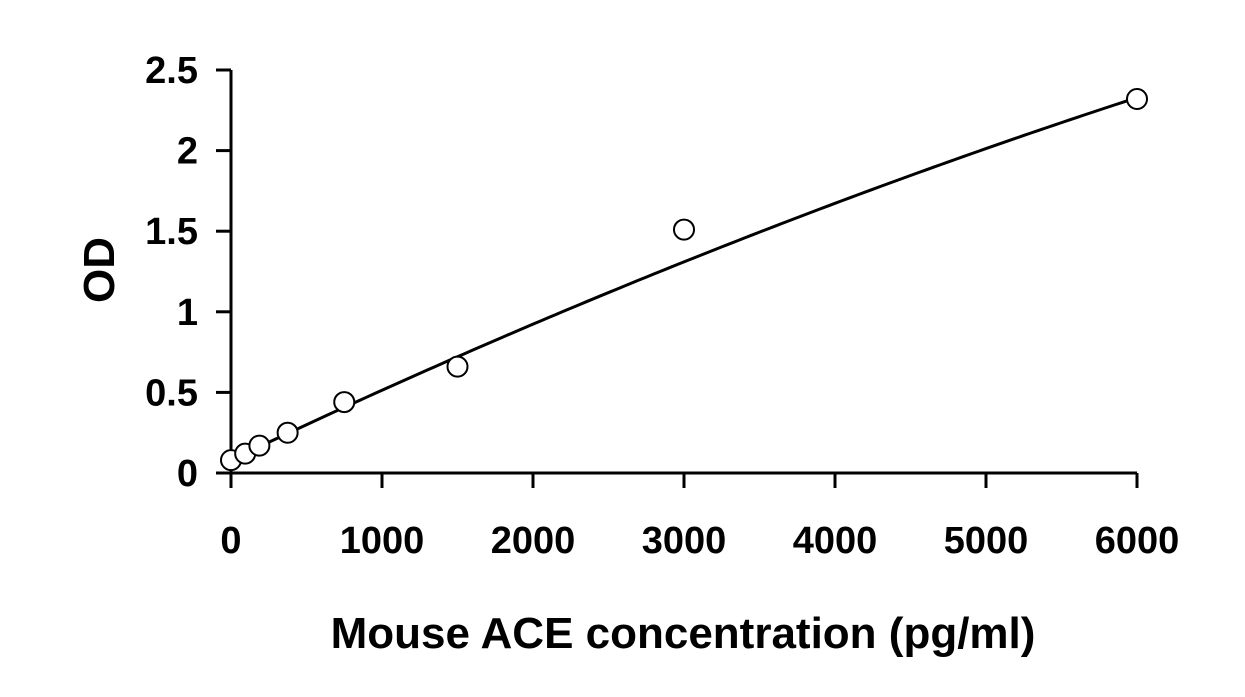 This screenshot has width=1245, height=697. Describe the element at coordinates (1137, 541) in the screenshot. I see `x-tick-label: 6000` at that location.